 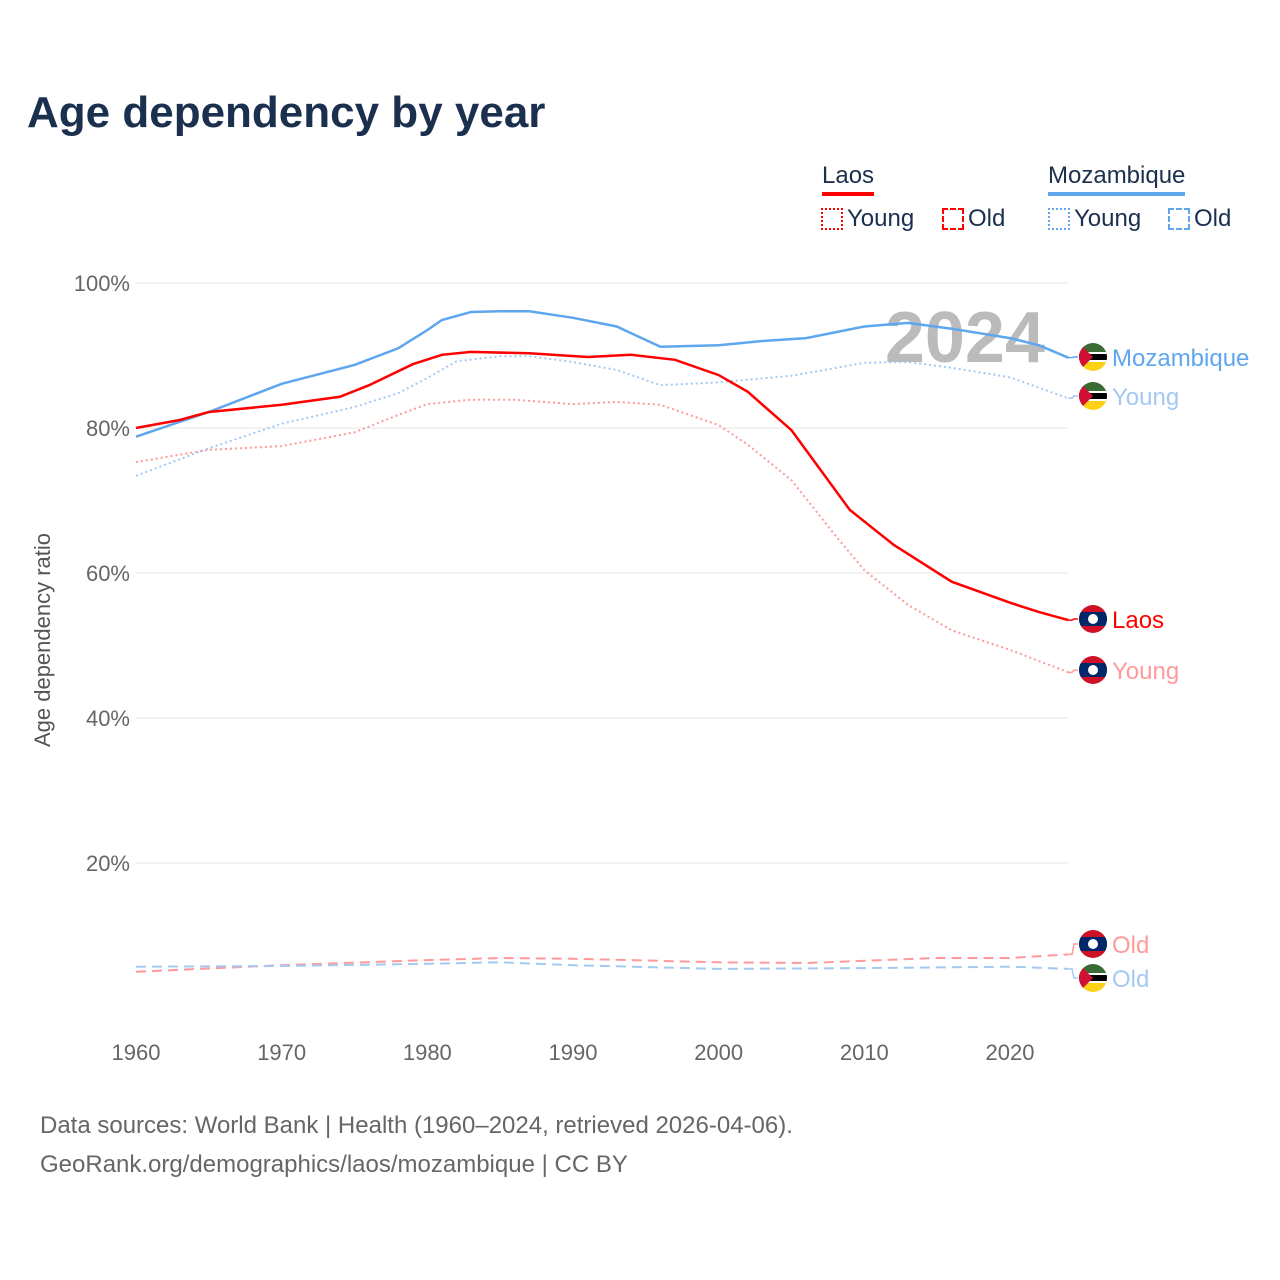 What do you see at coordinates (864, 1052) in the screenshot?
I see `x-tick-label: 2010` at bounding box center [864, 1052].